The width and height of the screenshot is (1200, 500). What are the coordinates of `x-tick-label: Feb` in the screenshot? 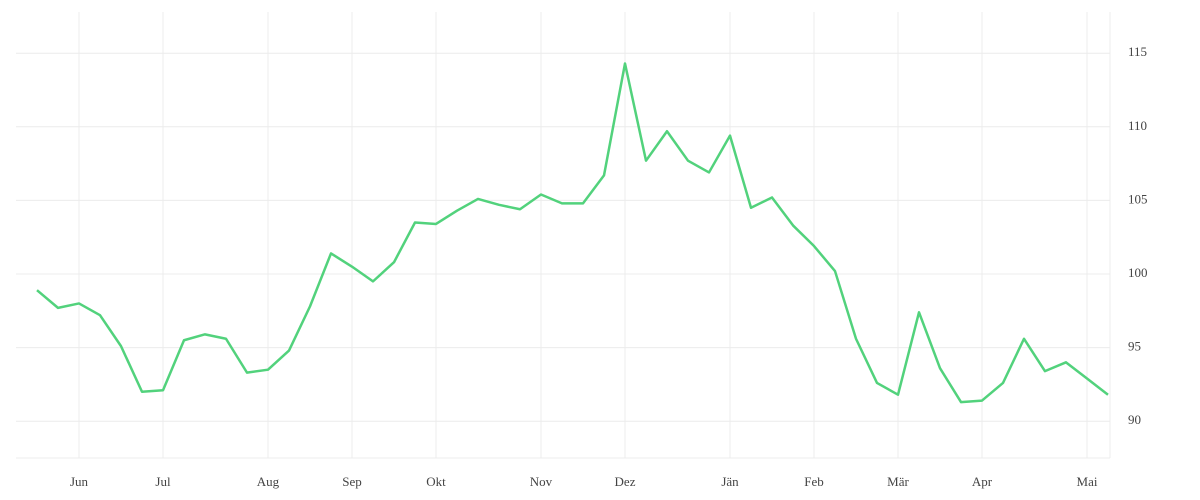 It's located at (814, 481).